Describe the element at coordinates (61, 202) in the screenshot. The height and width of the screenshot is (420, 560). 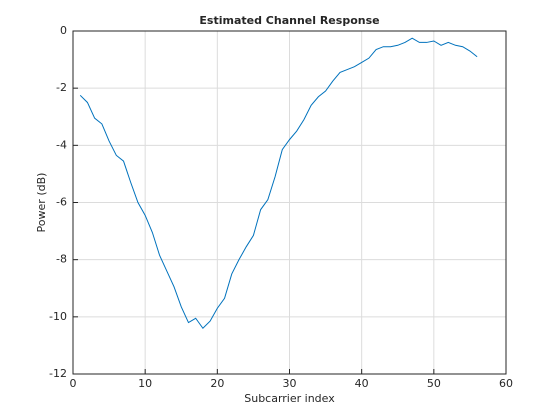
I see `y-tick-label: -6` at that location.